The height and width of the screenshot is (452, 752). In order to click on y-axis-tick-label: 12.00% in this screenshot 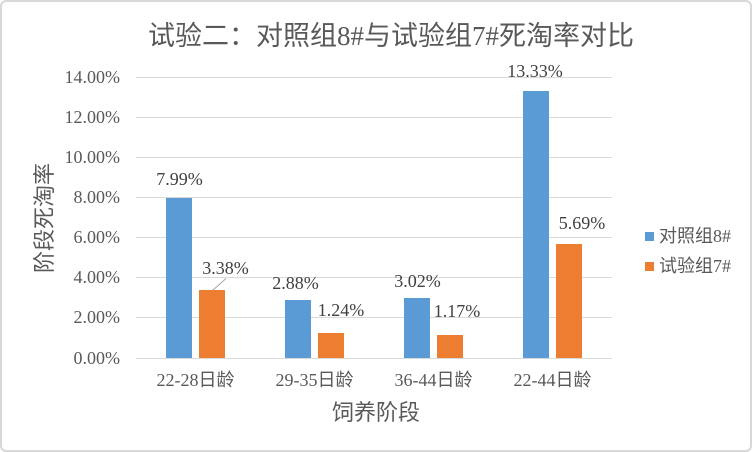, I will do `click(92, 117)`.